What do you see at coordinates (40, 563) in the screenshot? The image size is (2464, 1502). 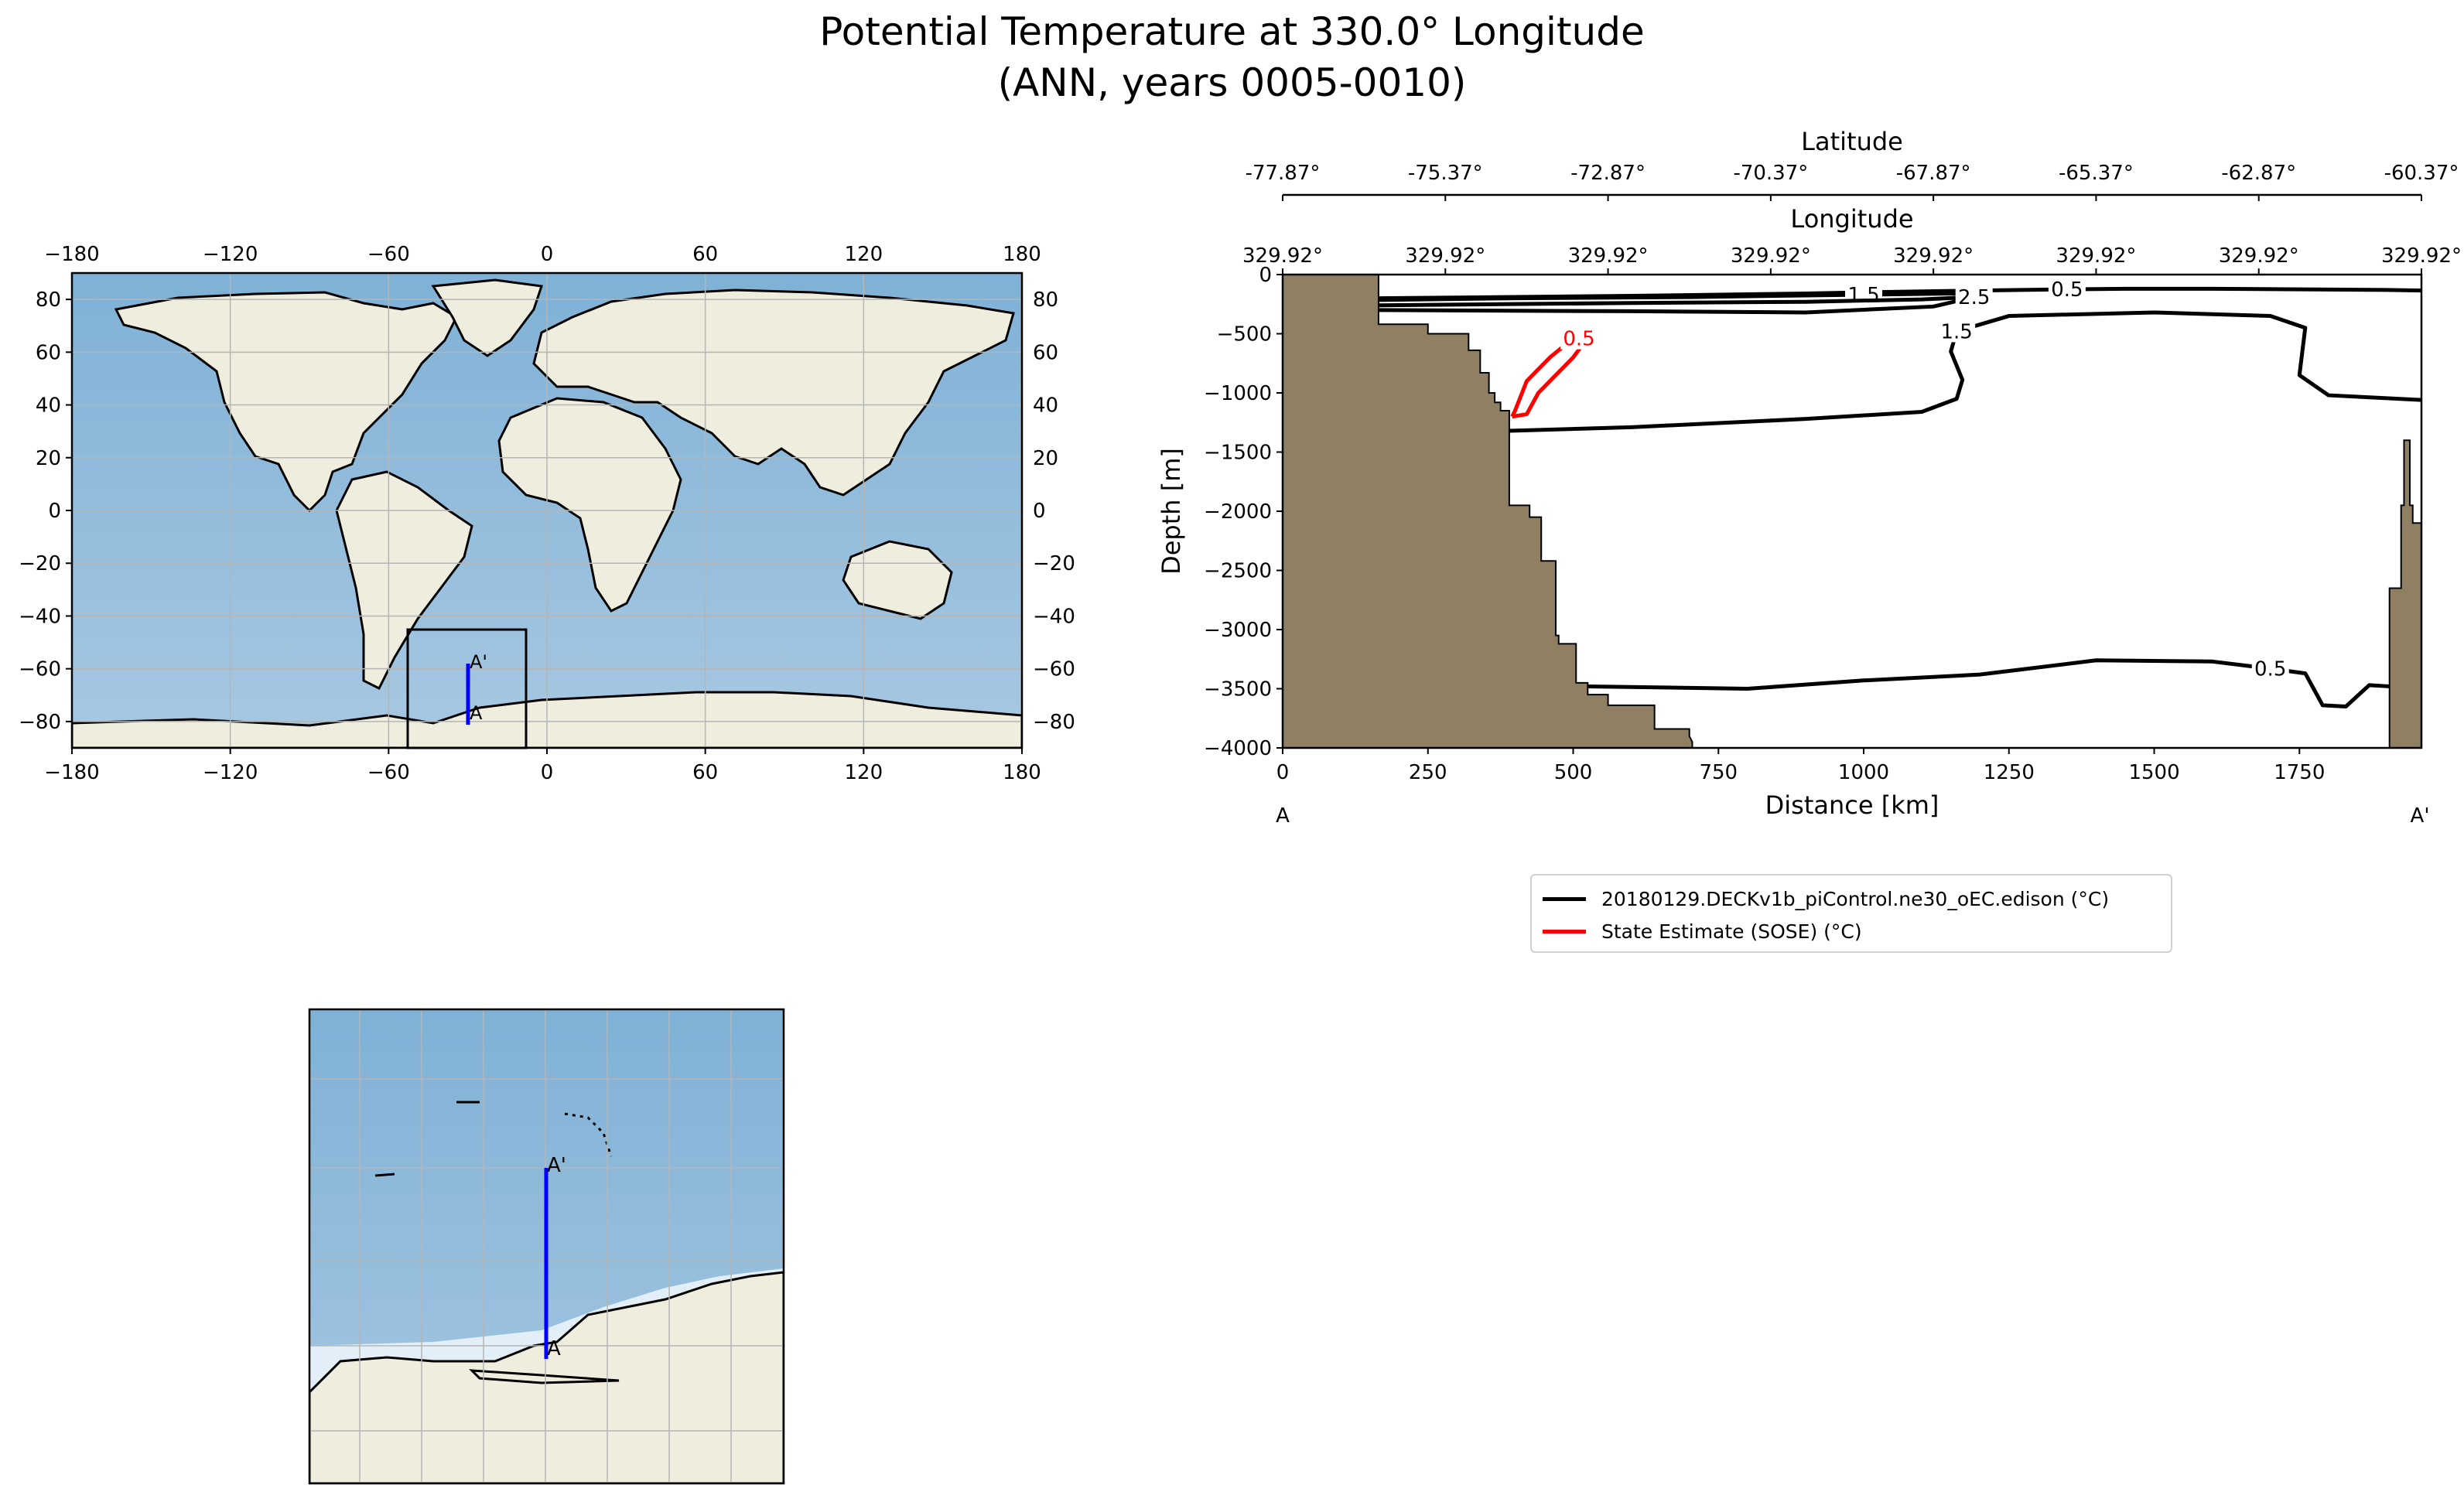 I see `map-ytick-label: −20` at bounding box center [40, 563].